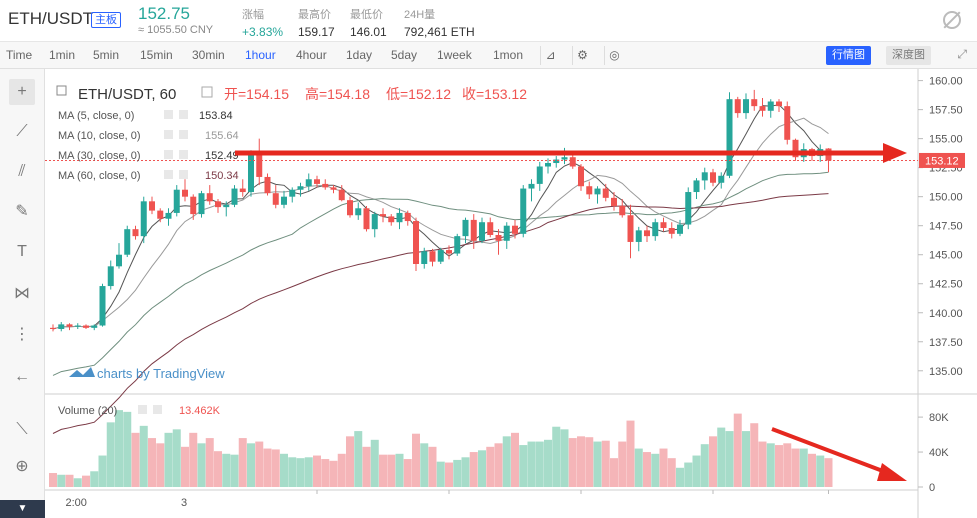  Describe the element at coordinates (946, 372) in the screenshot. I see `price-tick-label: 135.00` at that location.